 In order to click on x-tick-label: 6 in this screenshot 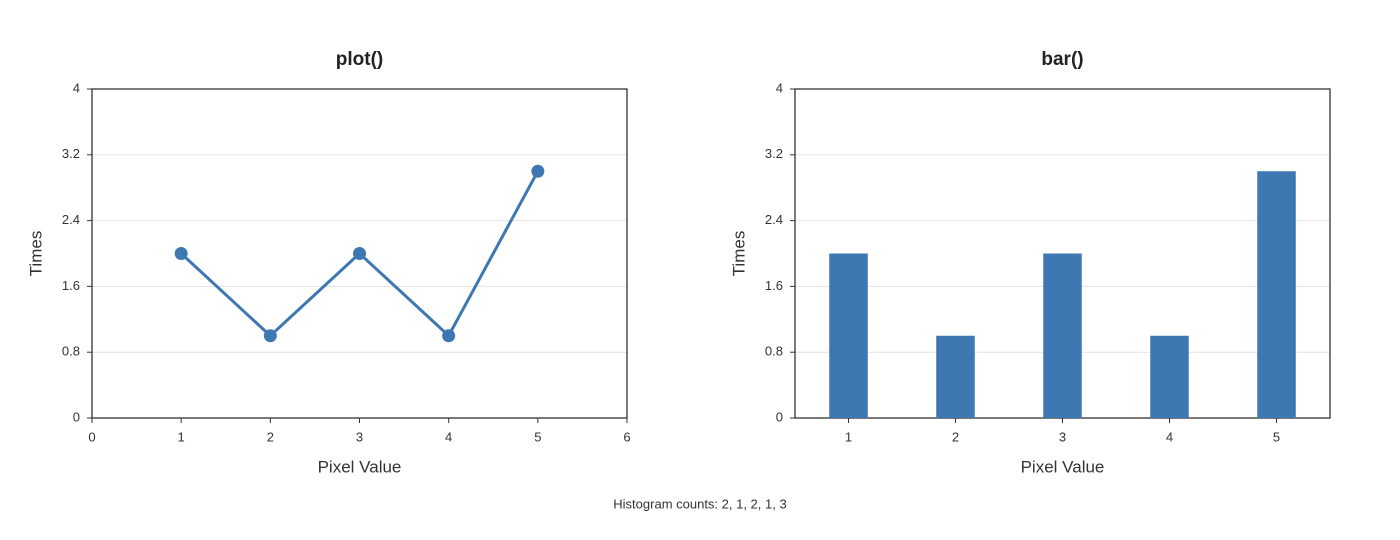, I will do `click(626, 436)`.